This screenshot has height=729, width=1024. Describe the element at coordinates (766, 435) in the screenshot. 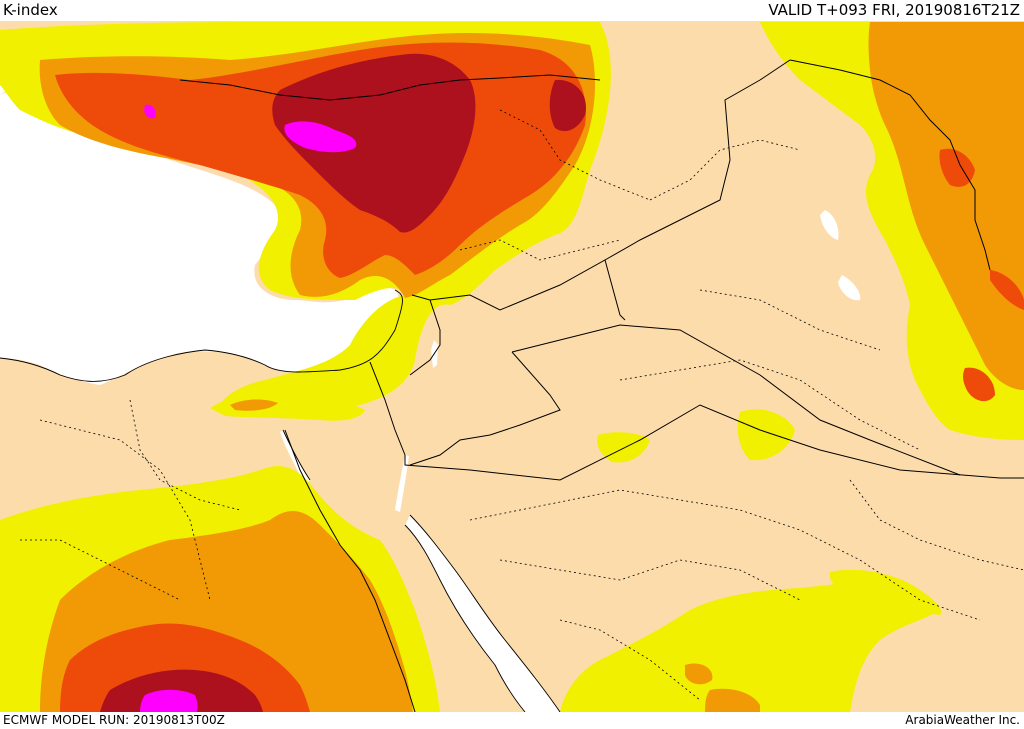

I see `k-zone-yellow-sat2` at that location.